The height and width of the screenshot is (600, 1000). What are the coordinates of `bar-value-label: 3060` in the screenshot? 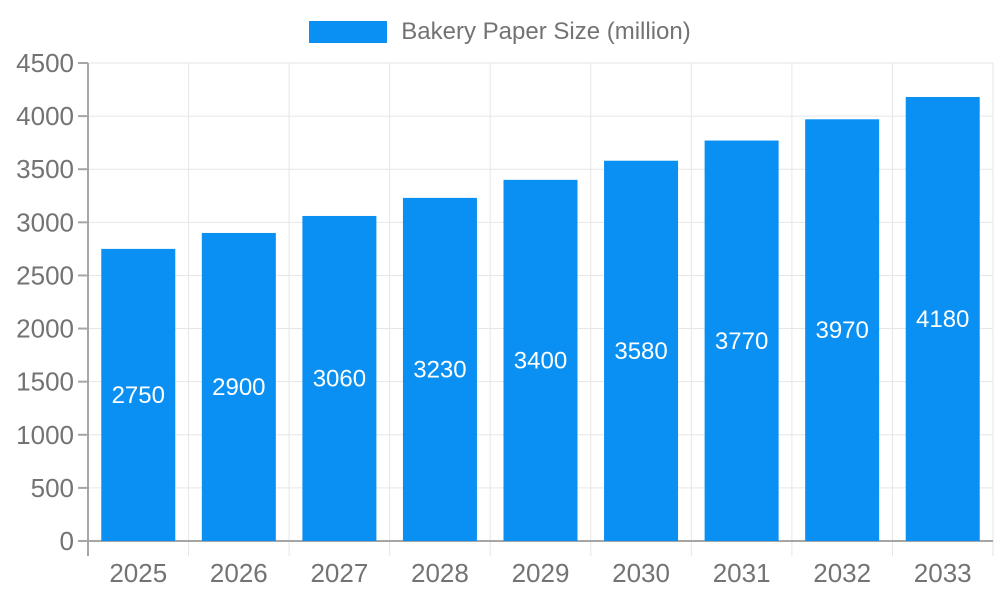 It's located at (339, 378).